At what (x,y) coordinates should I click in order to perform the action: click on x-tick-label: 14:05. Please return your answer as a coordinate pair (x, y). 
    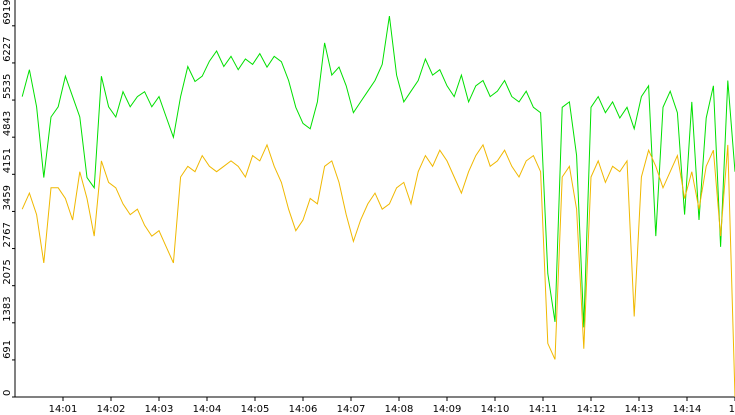
    Looking at the image, I should click on (255, 409).